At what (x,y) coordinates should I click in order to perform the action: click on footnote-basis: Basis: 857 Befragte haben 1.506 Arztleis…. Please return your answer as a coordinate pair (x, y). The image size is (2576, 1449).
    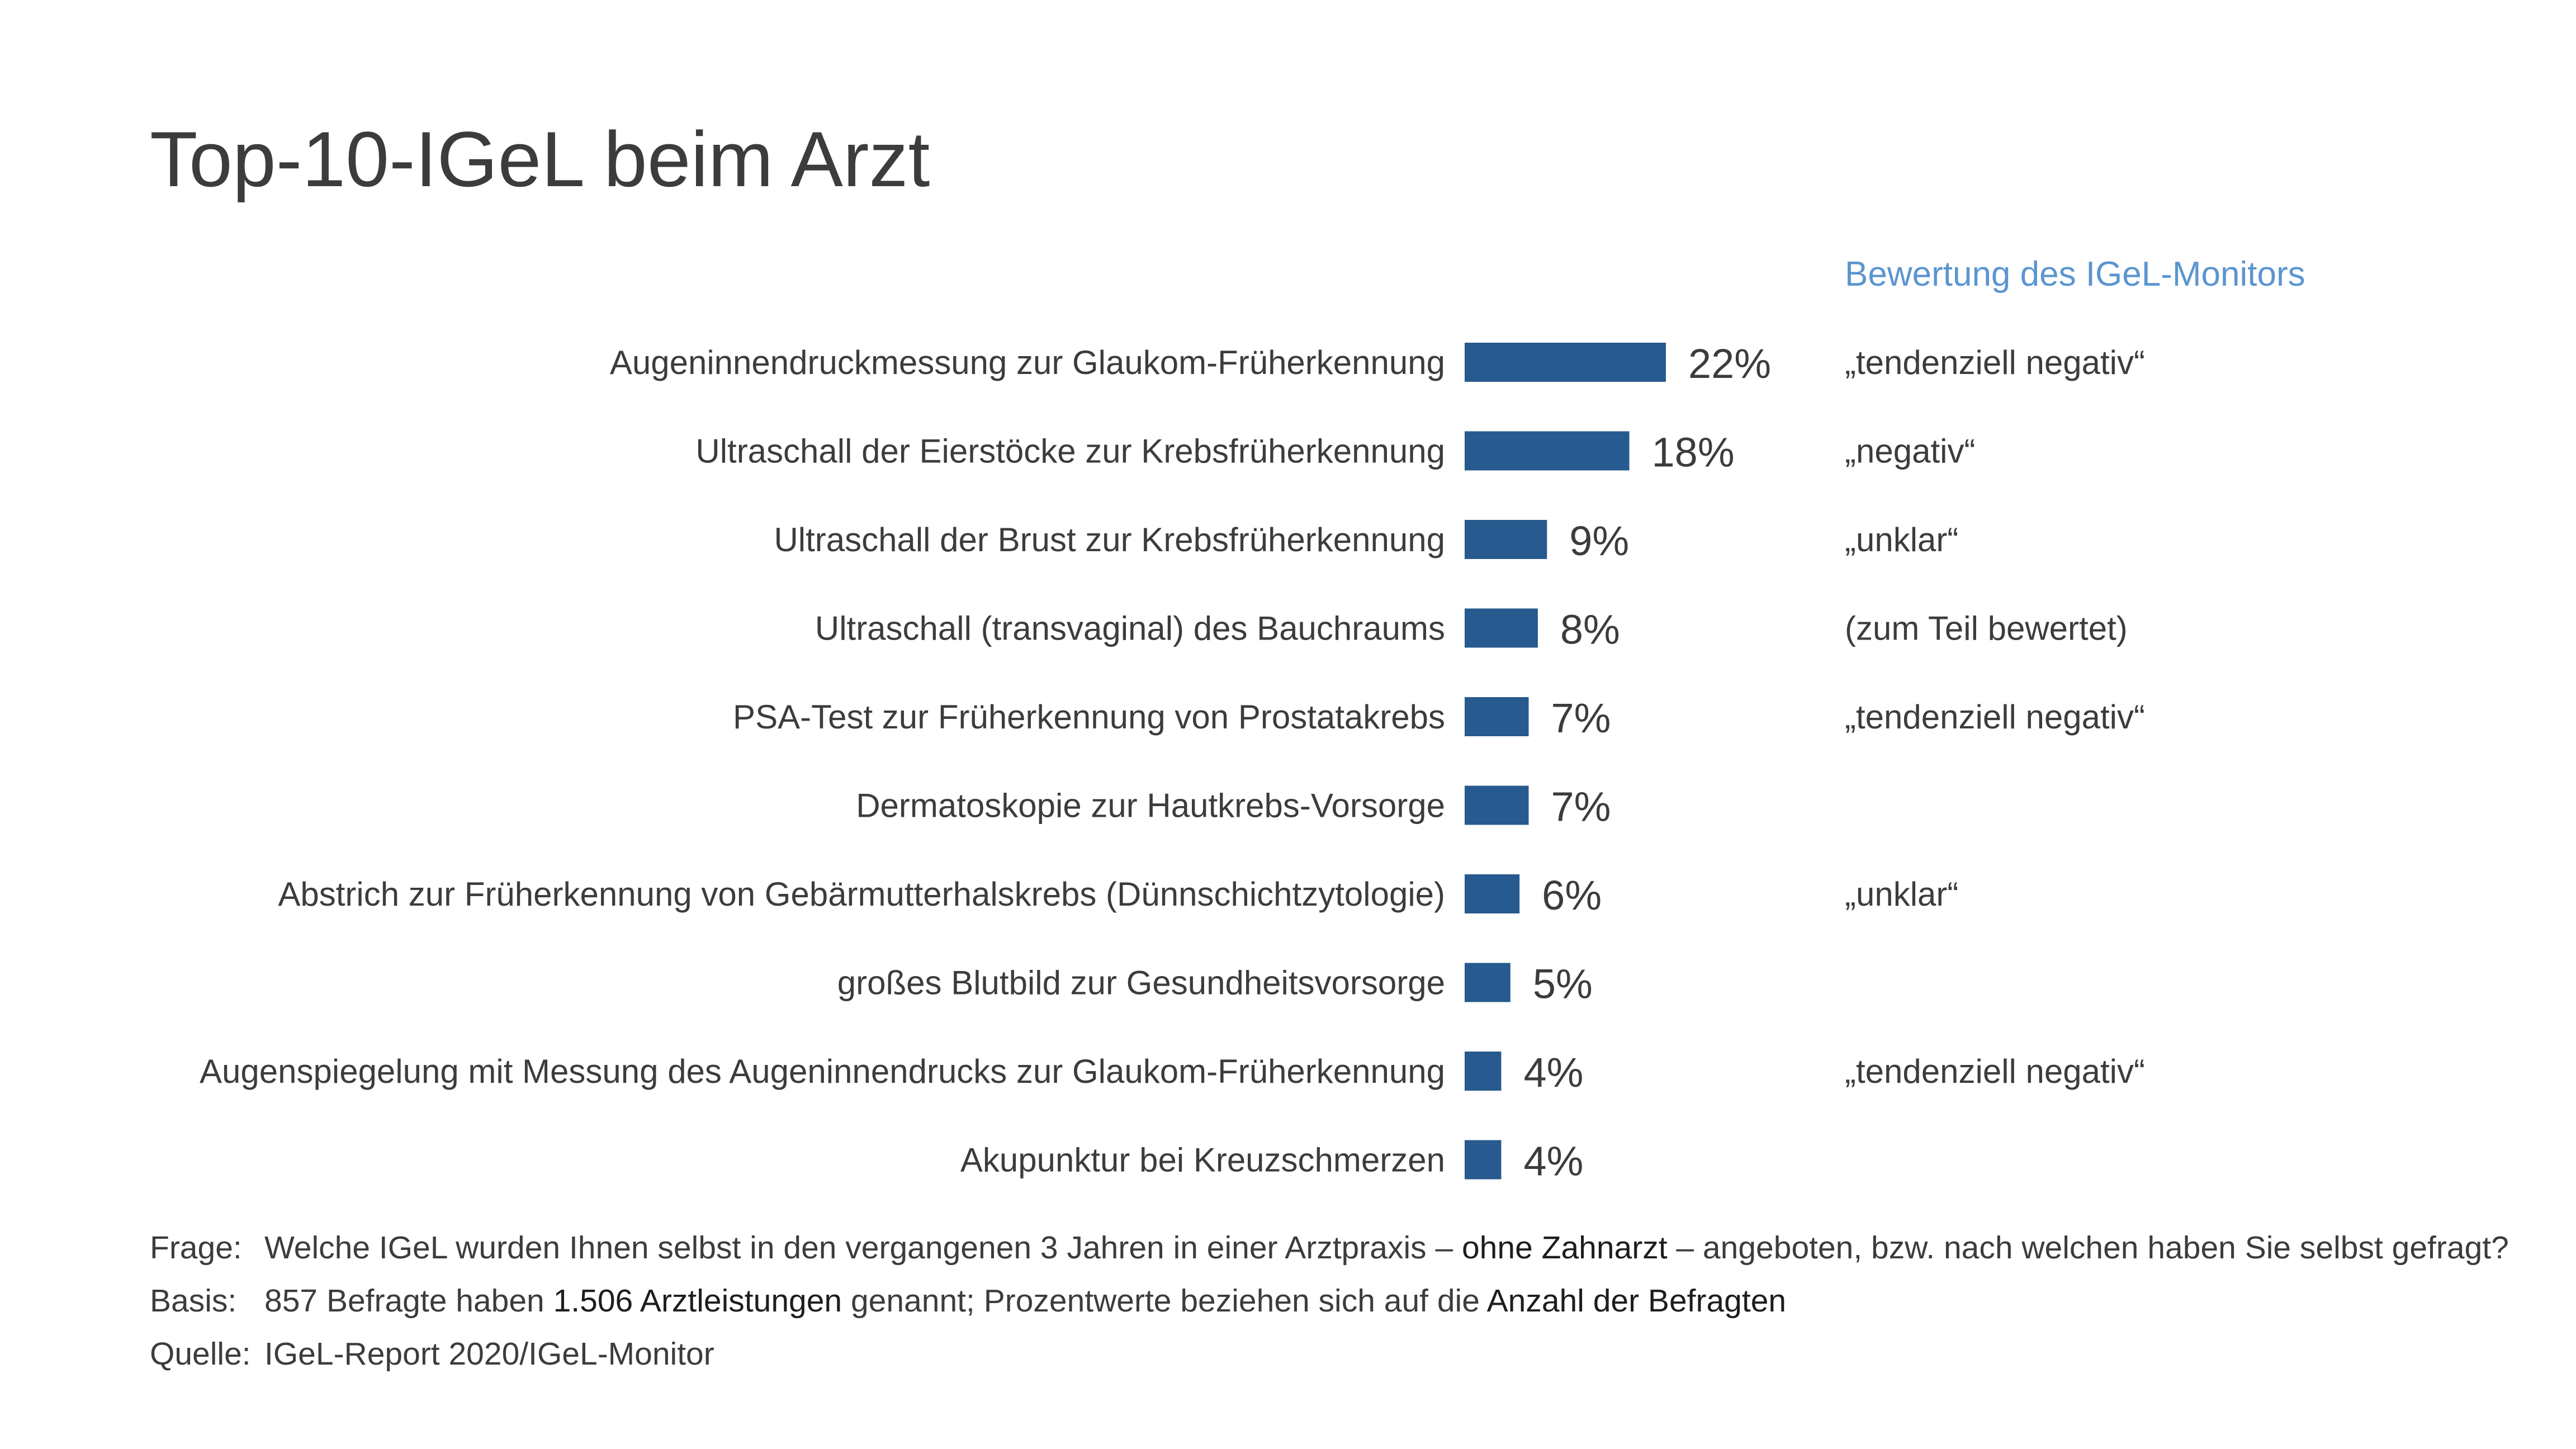
    Looking at the image, I should click on (1330, 1301).